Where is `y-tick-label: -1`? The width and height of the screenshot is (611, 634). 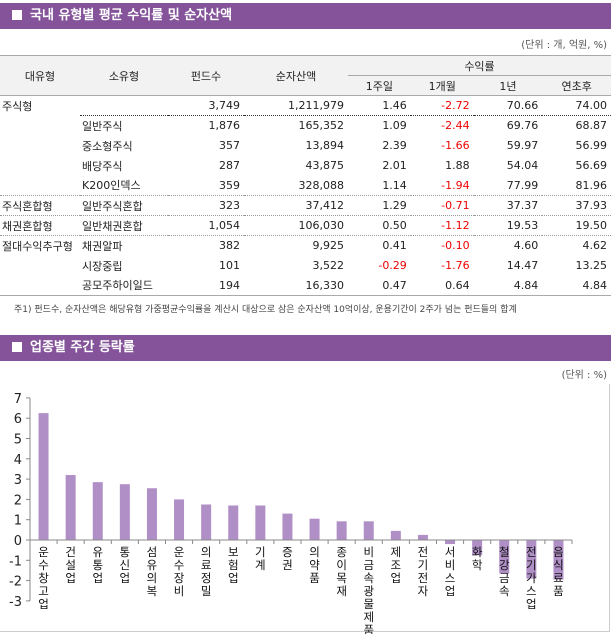 y-tick-label: -1 is located at coordinates (15, 561).